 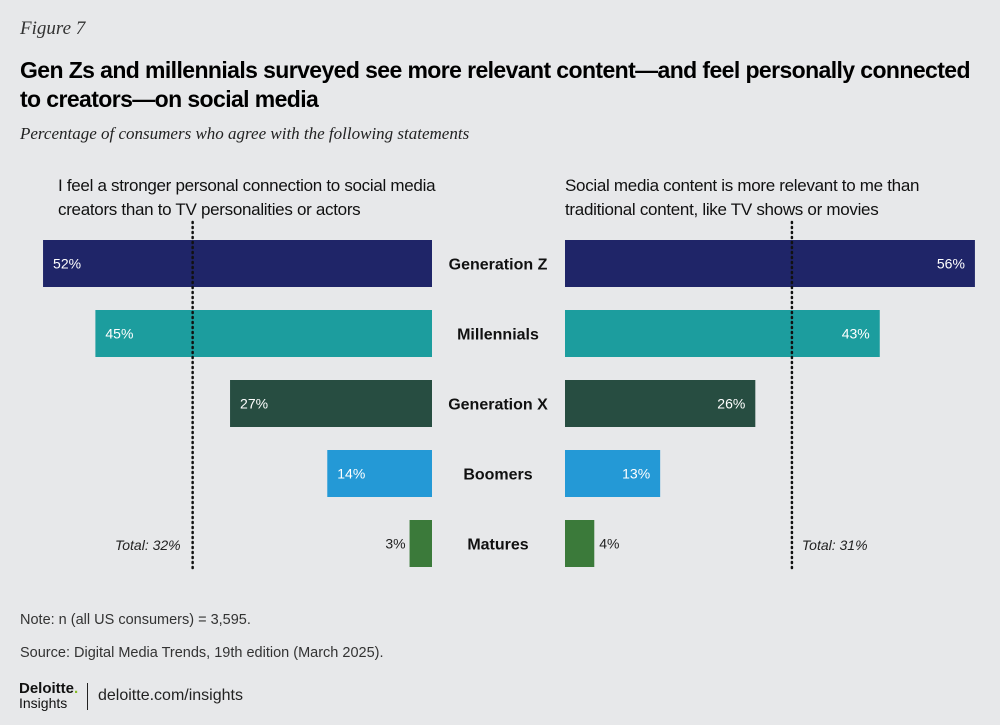 I want to click on bar-left-label: 14%, so click(x=351, y=474).